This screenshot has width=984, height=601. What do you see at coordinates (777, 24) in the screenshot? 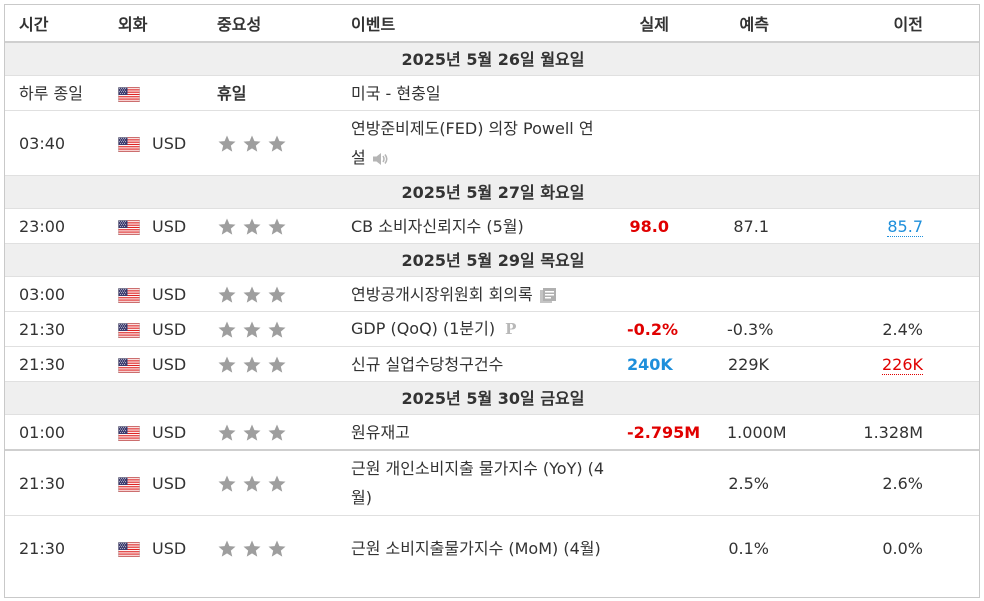
I see `header-forecast: 예측` at bounding box center [777, 24].